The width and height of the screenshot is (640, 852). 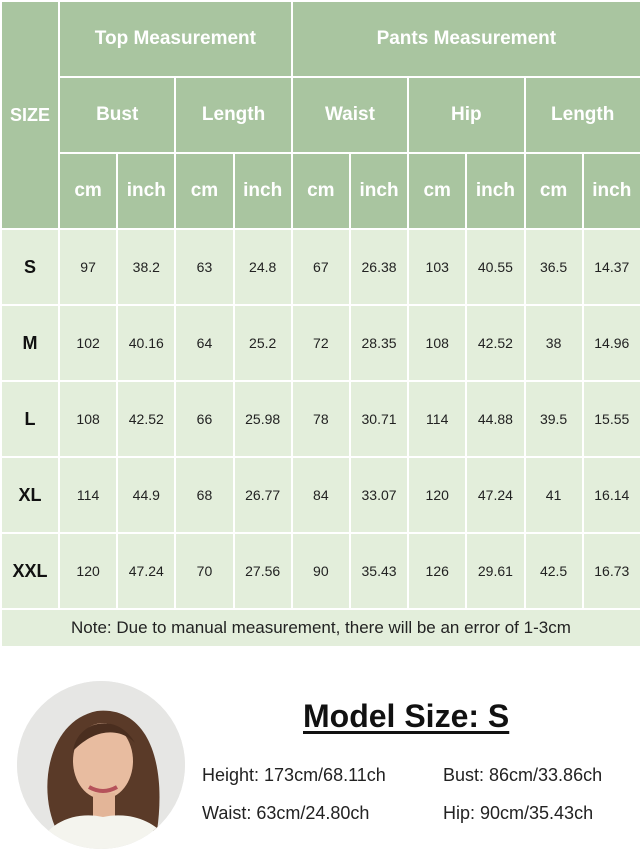 I want to click on table-row: L 108 42.52 66 25.98 78 30.71 114 44.88 39.5 15.55, so click(x=320, y=419).